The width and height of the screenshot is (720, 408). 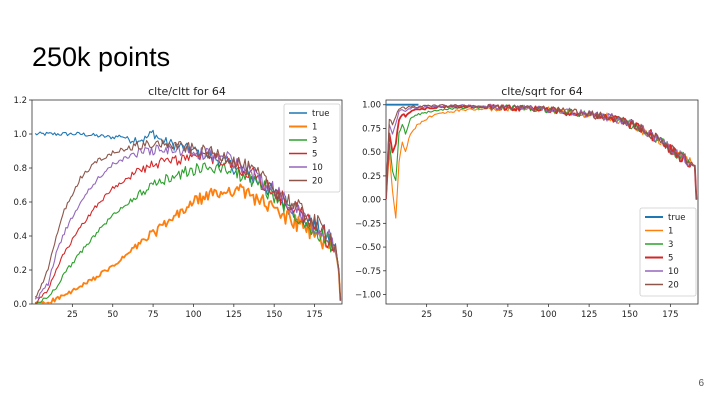 What do you see at coordinates (20, 169) in the screenshot?
I see `y-tick-label: 0.8` at bounding box center [20, 169].